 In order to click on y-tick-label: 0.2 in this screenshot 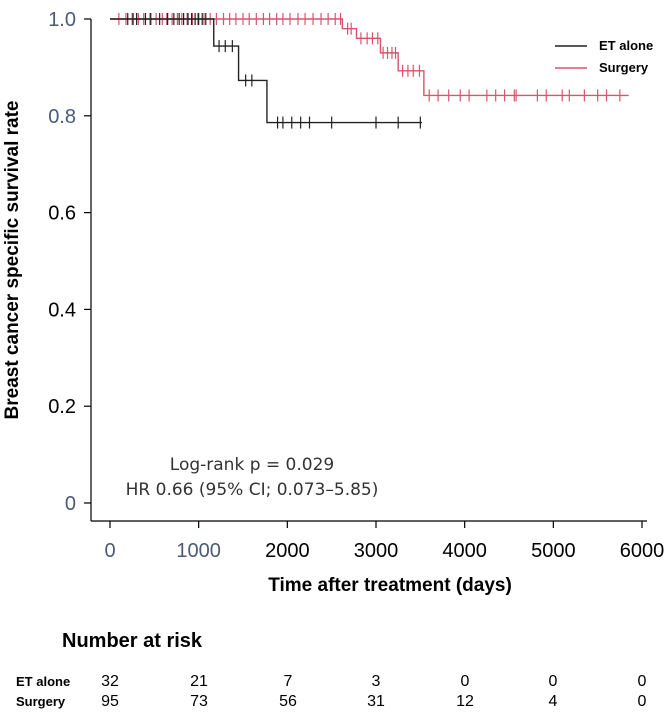, I will do `click(62, 407)`.